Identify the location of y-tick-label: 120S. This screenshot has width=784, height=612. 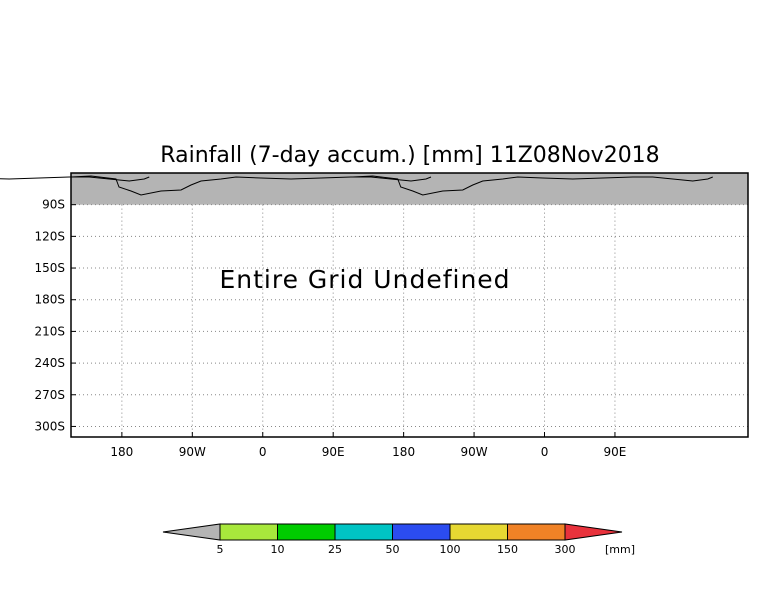
(49, 236).